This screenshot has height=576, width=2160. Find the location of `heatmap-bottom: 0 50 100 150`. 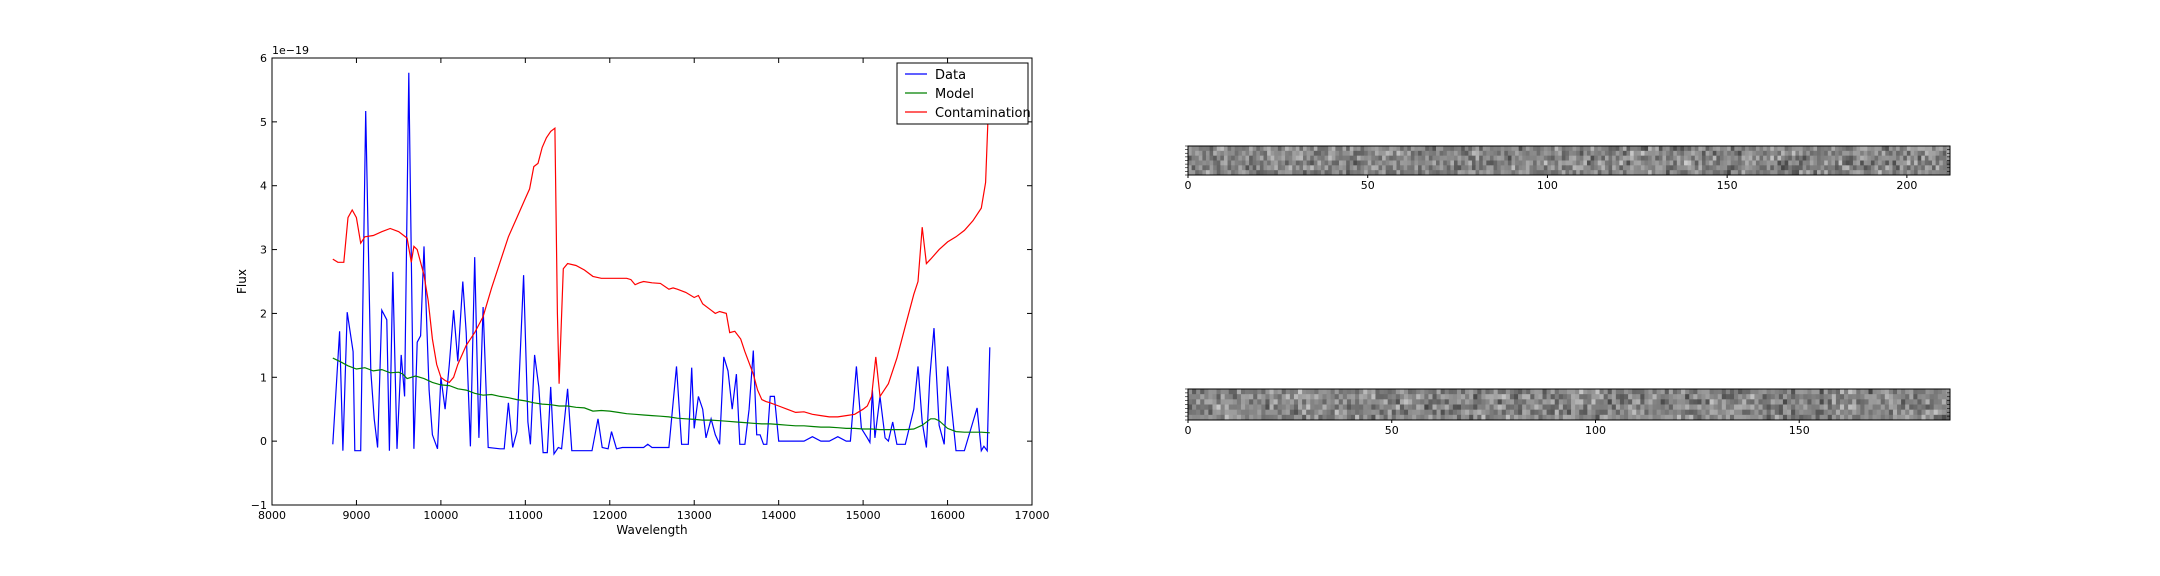

heatmap-bottom: 0 50 100 150 is located at coordinates (1568, 412).